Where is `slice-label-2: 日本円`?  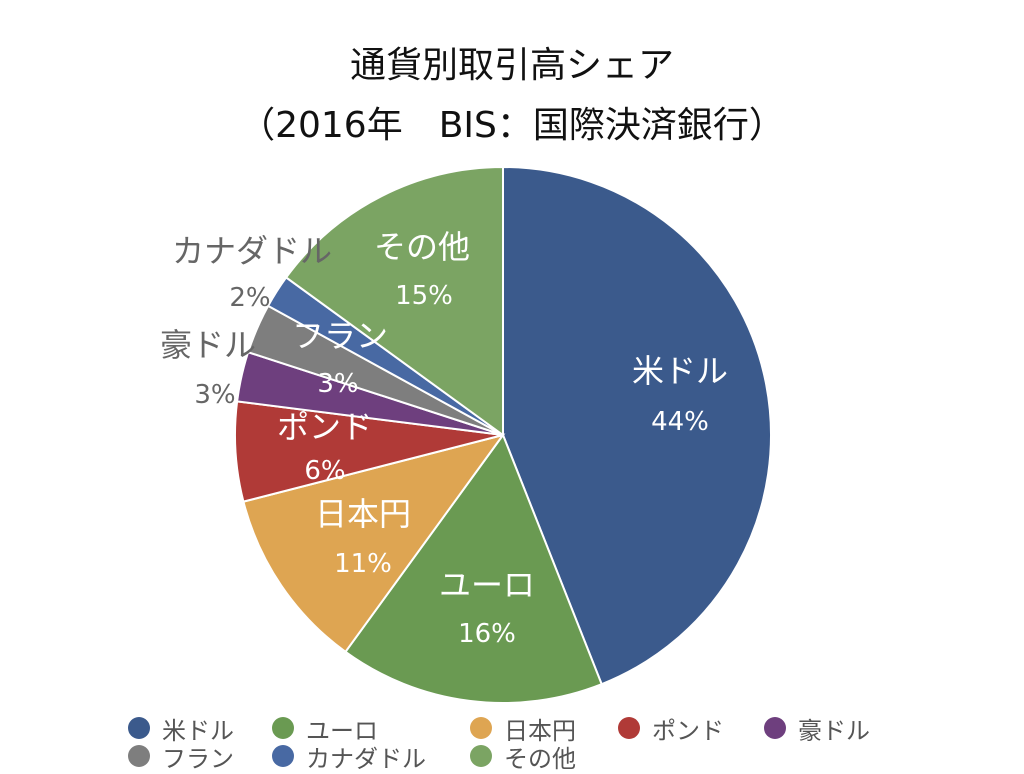
slice-label-2: 日本円 is located at coordinates (363, 514).